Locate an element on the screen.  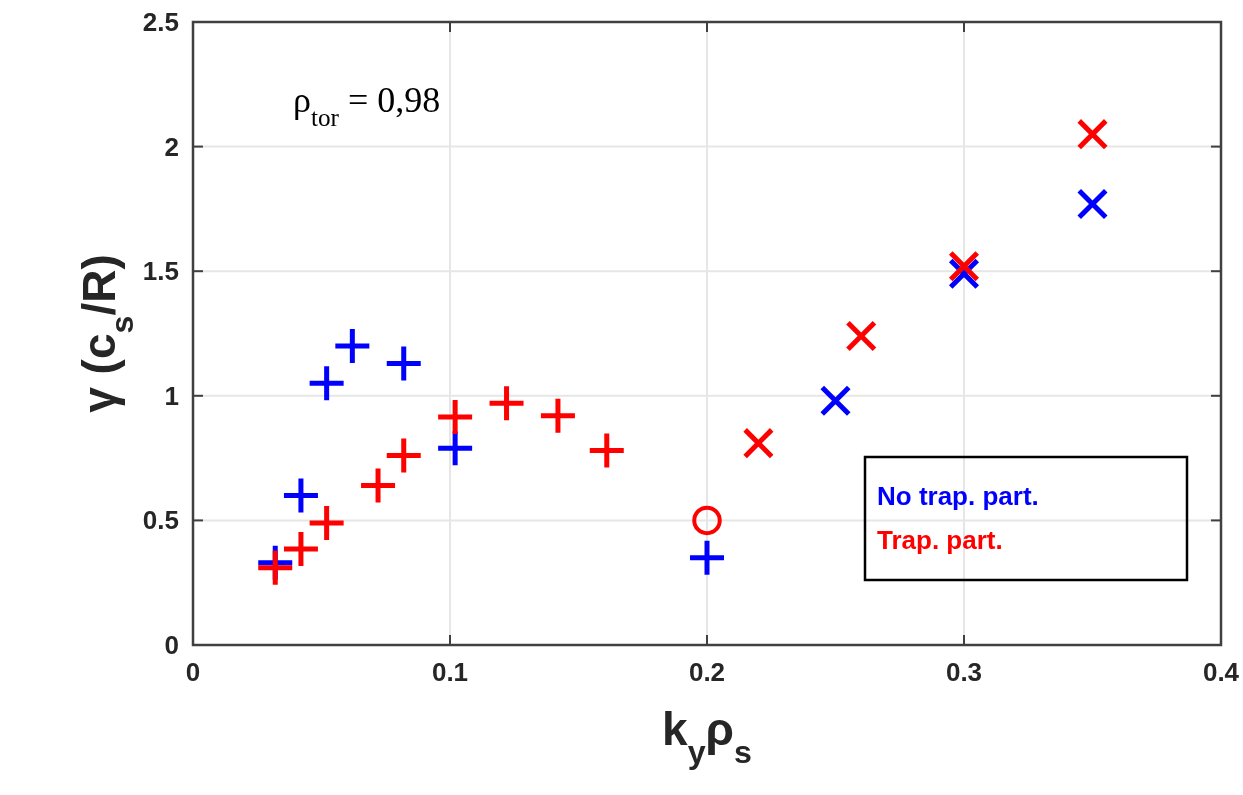
x-tick-label: 0.1 is located at coordinates (450, 672).